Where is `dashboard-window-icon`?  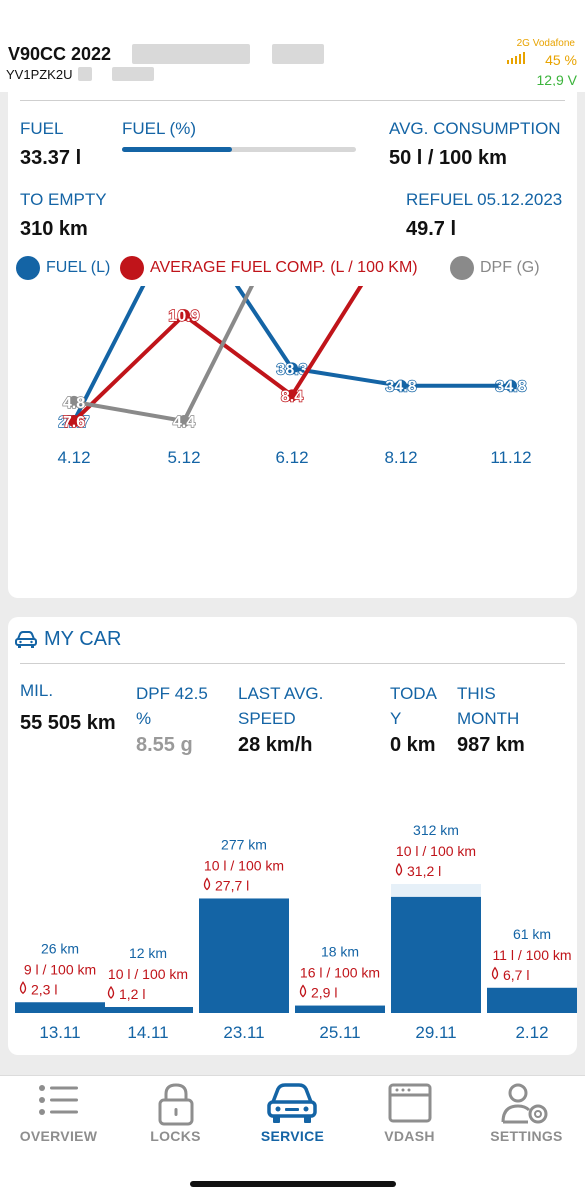
dashboard-window-icon is located at coordinates (410, 1103).